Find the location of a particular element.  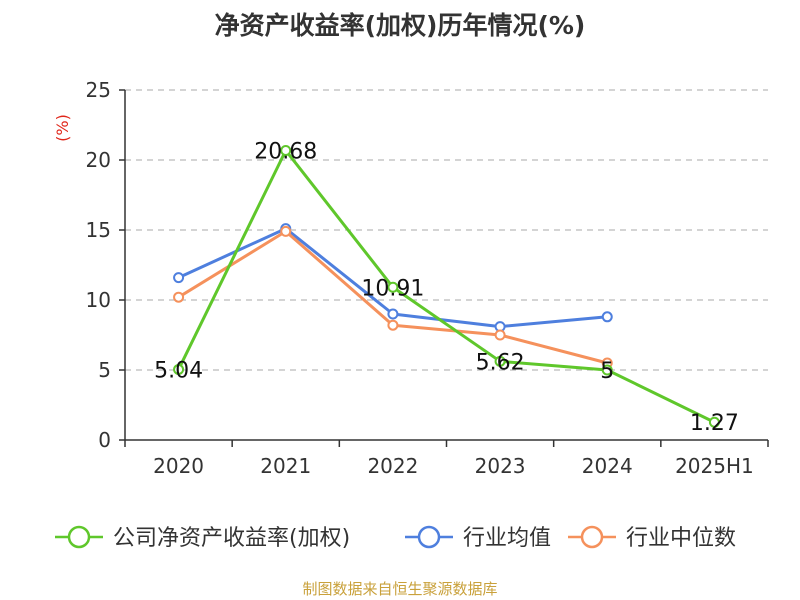

series-0-point-2024 is located at coordinates (607, 370).